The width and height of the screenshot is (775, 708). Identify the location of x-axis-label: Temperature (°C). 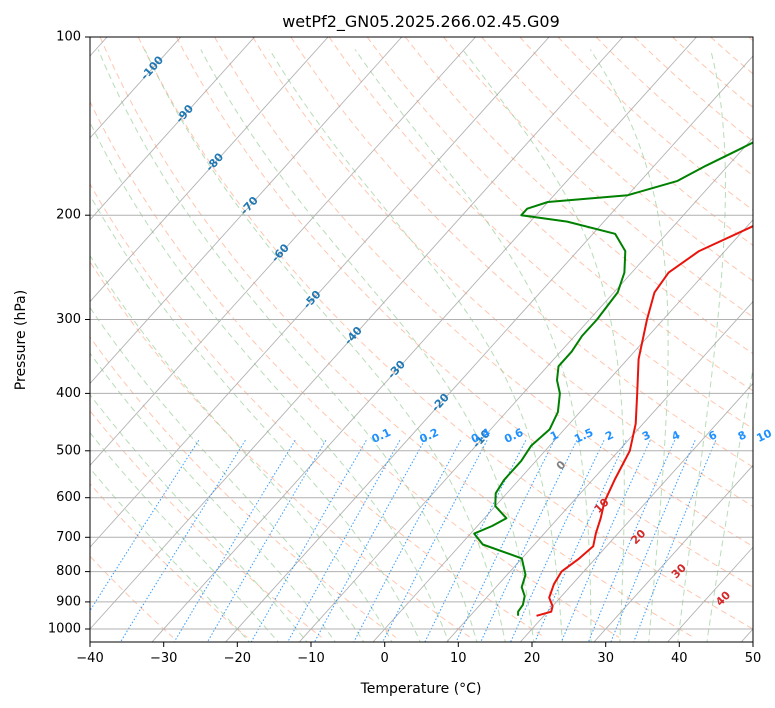
(421, 689).